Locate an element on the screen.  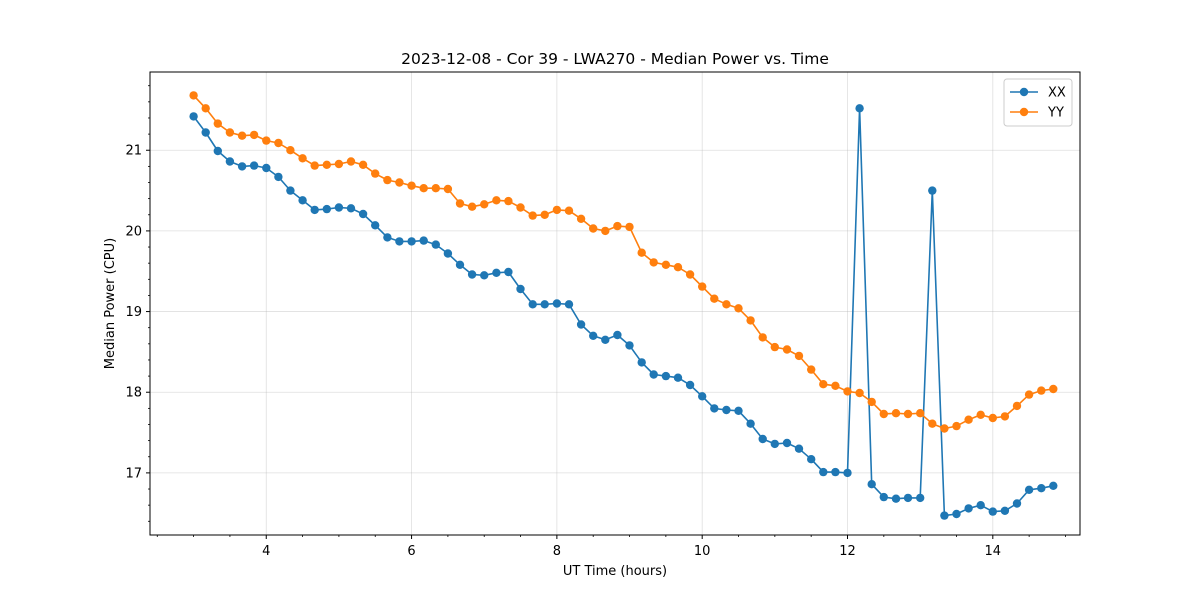
x-tick-label: 6 is located at coordinates (411, 551).